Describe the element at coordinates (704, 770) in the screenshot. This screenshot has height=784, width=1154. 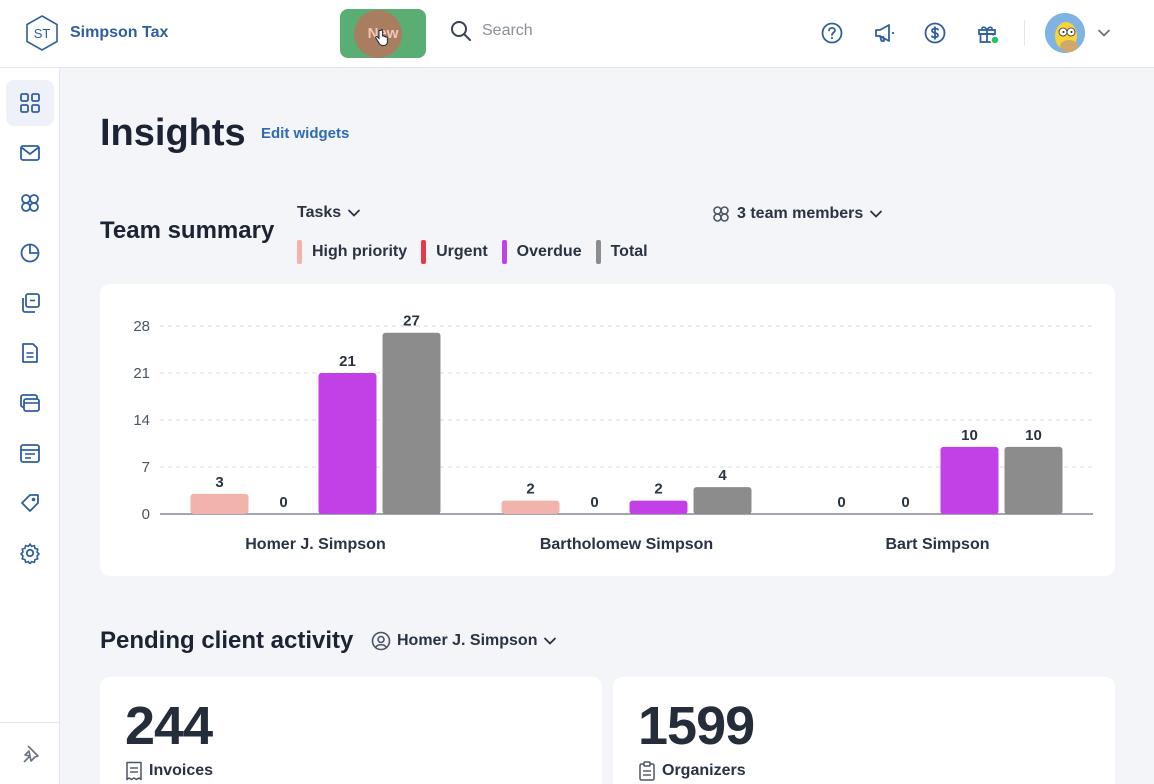
I see `organizers-label: Organizers` at that location.